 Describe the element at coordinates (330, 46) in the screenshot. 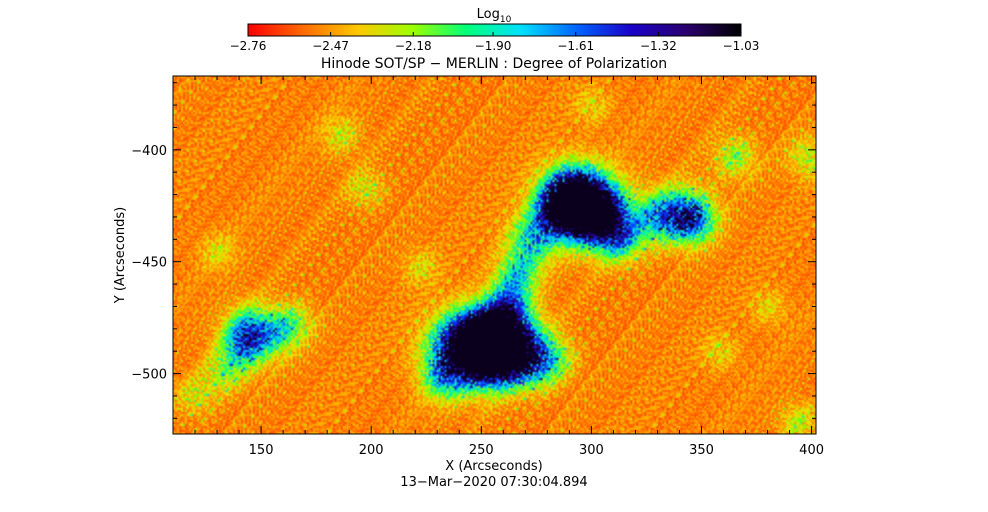

I see `colorbar-tick-label: −2.47` at that location.